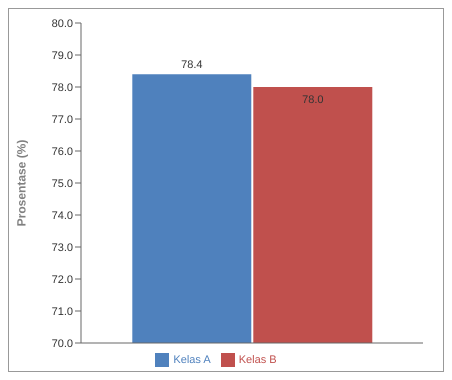 The height and width of the screenshot is (380, 452). I want to click on y-tick-label: 71.0, so click(62, 312).